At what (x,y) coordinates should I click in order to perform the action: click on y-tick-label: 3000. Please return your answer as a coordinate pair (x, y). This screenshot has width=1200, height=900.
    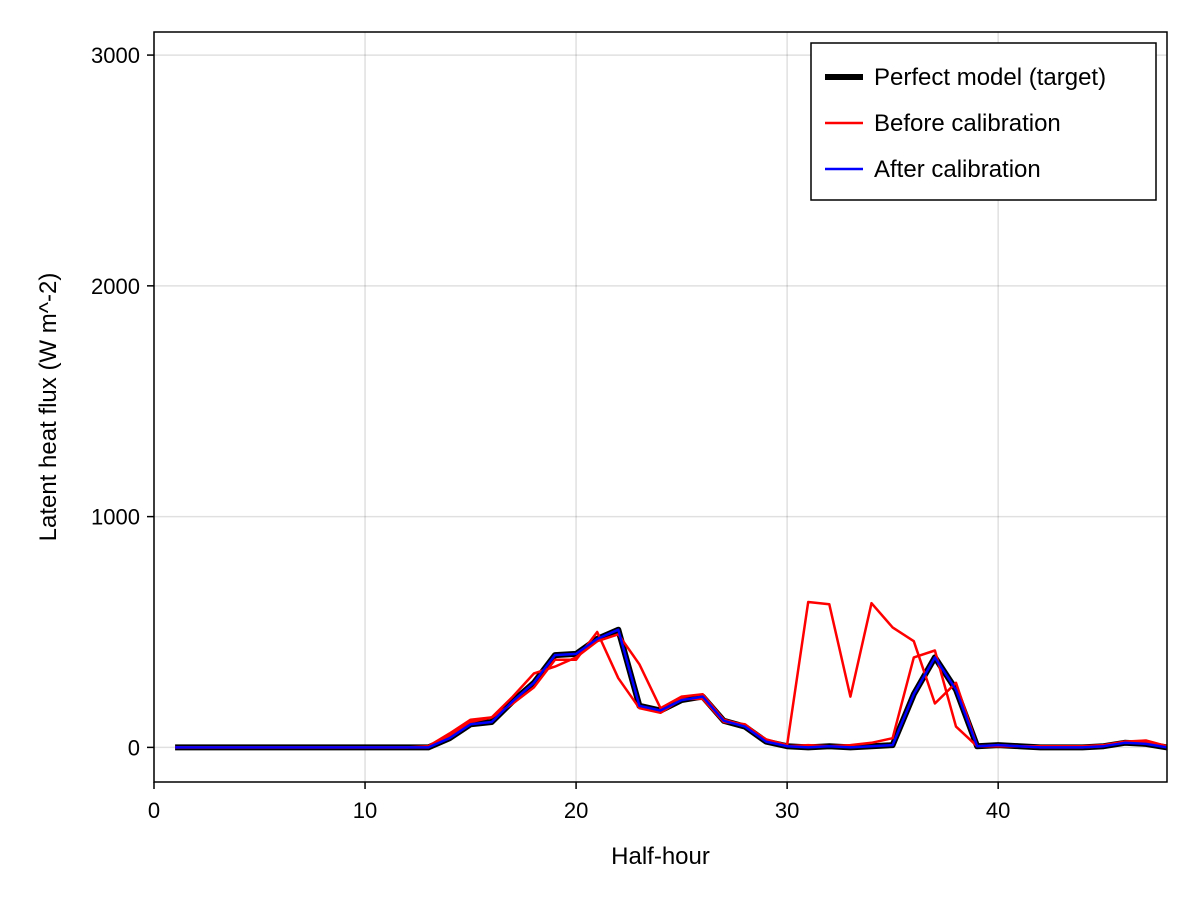
    Looking at the image, I should click on (115, 55).